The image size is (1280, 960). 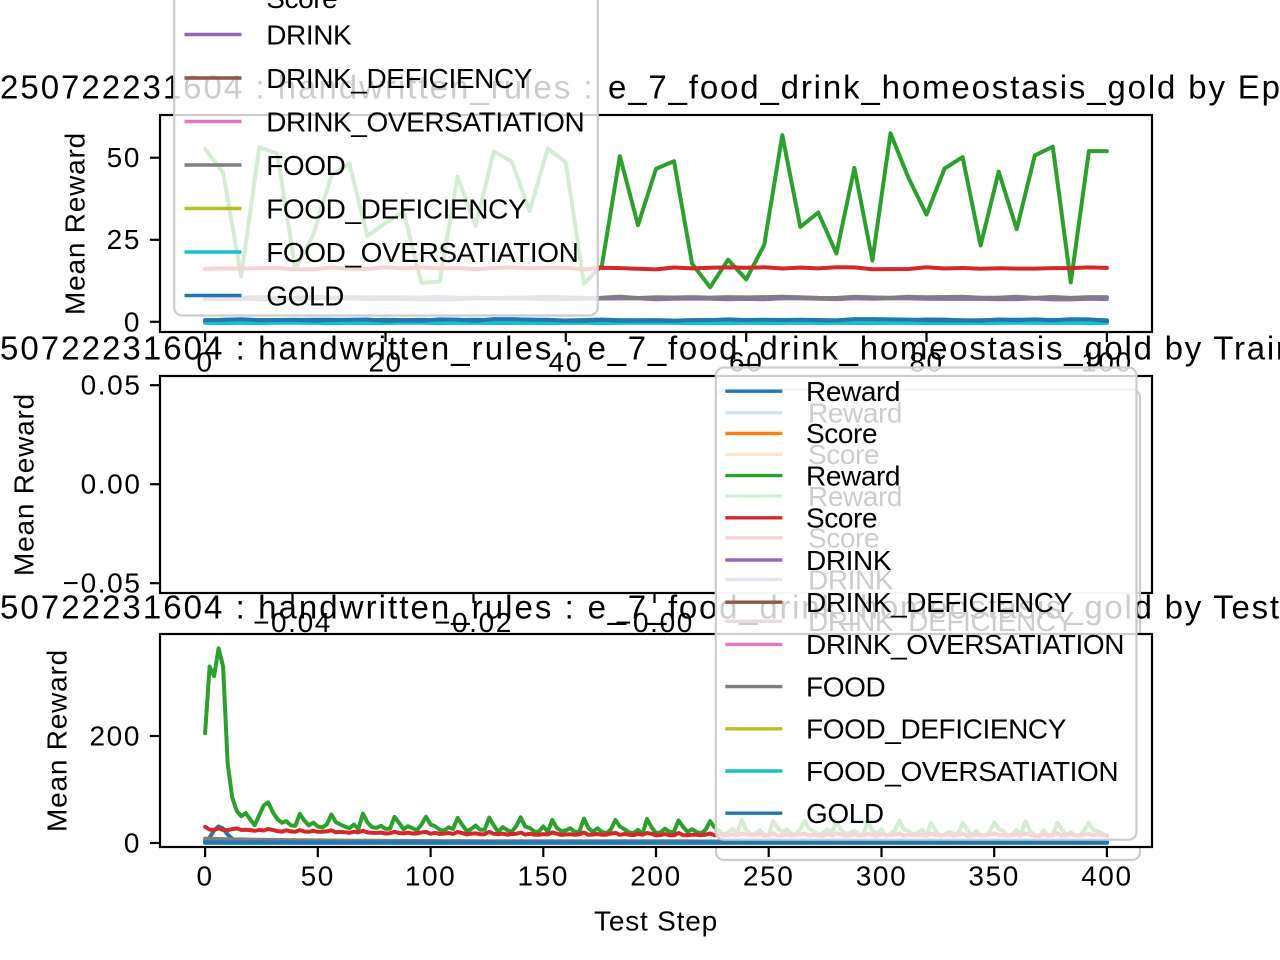 I want to click on svg-text: 400, so click(x=1107, y=876).